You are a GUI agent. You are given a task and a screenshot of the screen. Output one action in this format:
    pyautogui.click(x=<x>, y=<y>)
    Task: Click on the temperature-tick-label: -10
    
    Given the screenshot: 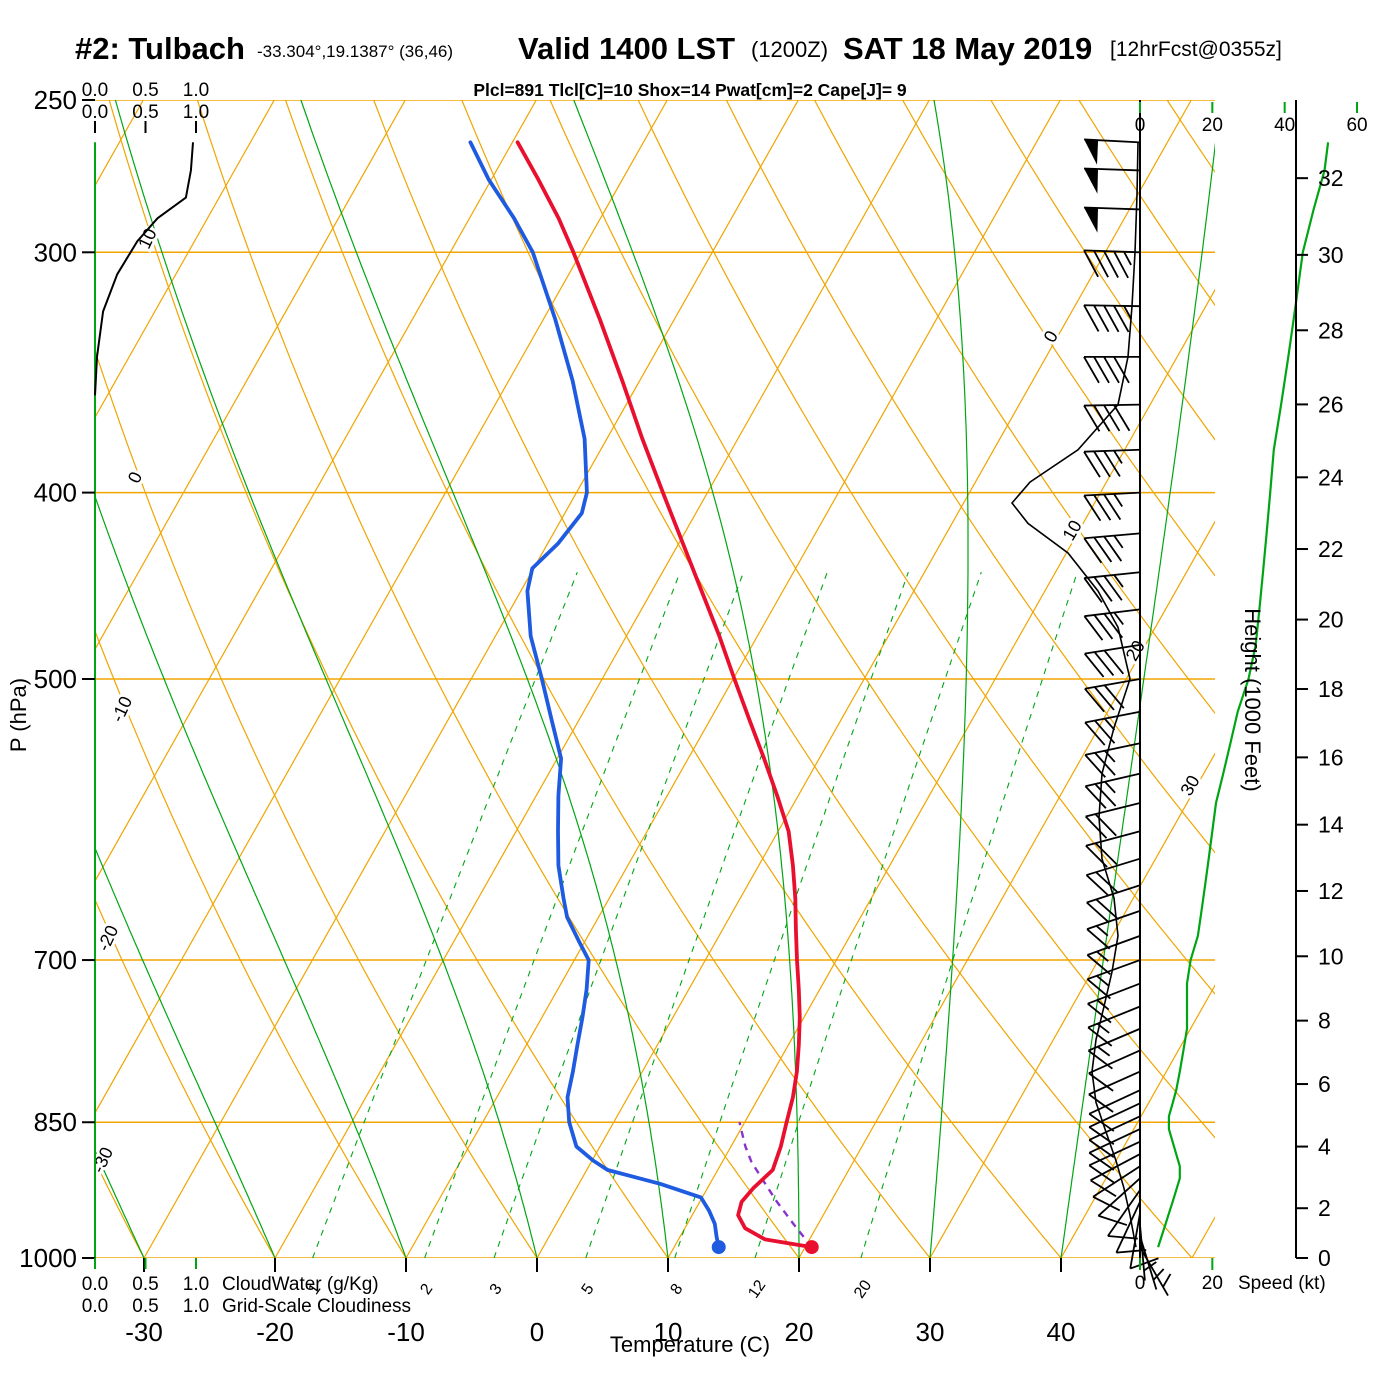 What is the action you would take?
    pyautogui.click(x=406, y=1332)
    